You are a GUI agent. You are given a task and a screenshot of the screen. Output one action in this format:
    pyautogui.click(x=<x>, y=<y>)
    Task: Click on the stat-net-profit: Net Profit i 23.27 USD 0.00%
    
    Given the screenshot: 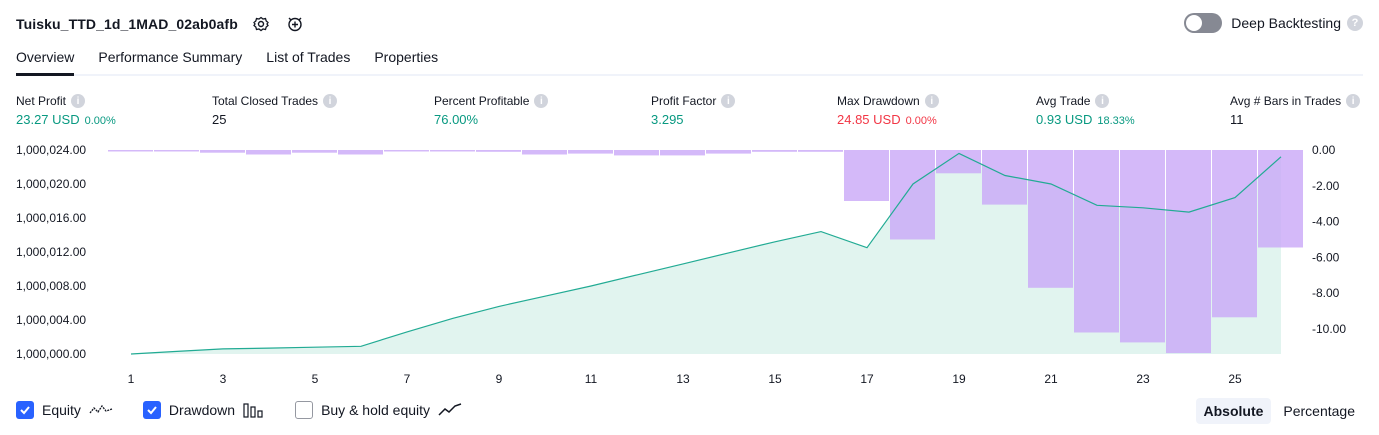 What is the action you would take?
    pyautogui.click(x=66, y=110)
    